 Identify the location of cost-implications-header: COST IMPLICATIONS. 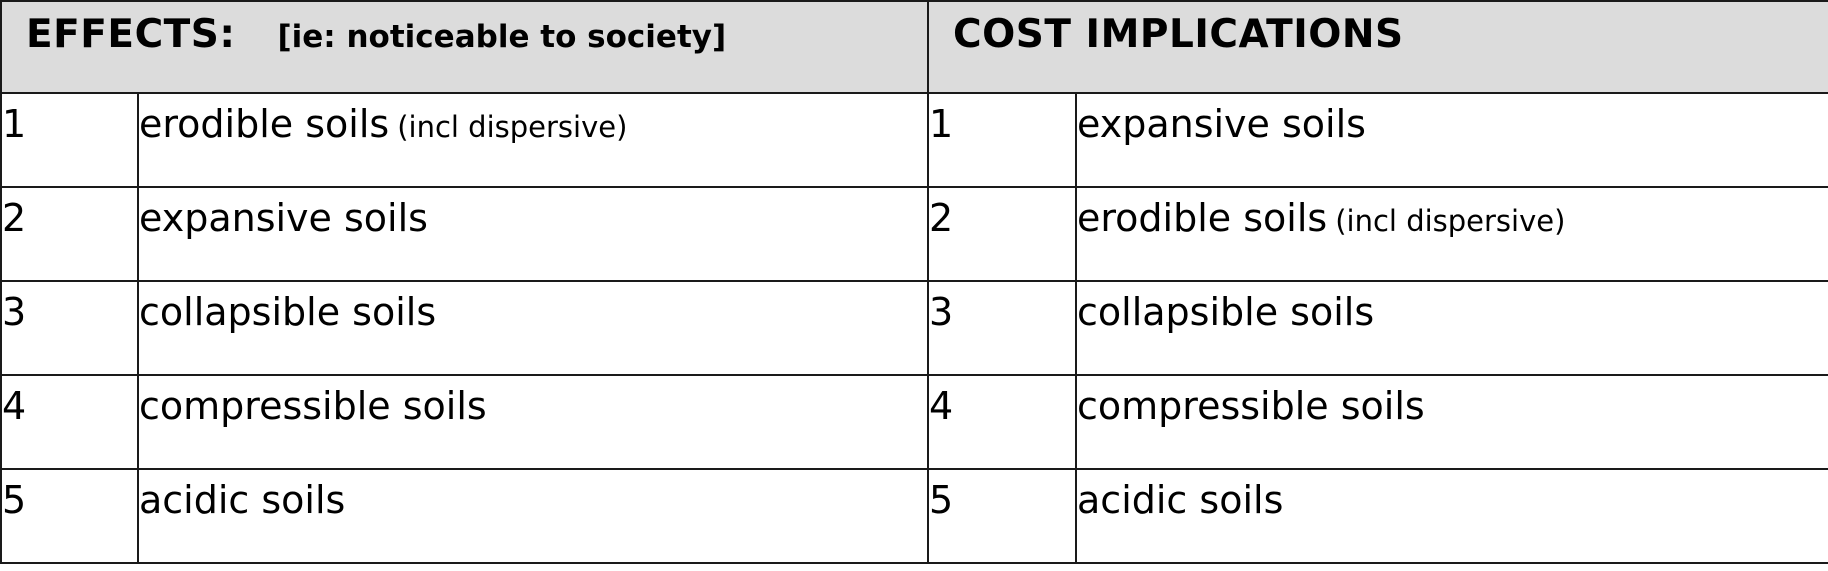
(1377, 47).